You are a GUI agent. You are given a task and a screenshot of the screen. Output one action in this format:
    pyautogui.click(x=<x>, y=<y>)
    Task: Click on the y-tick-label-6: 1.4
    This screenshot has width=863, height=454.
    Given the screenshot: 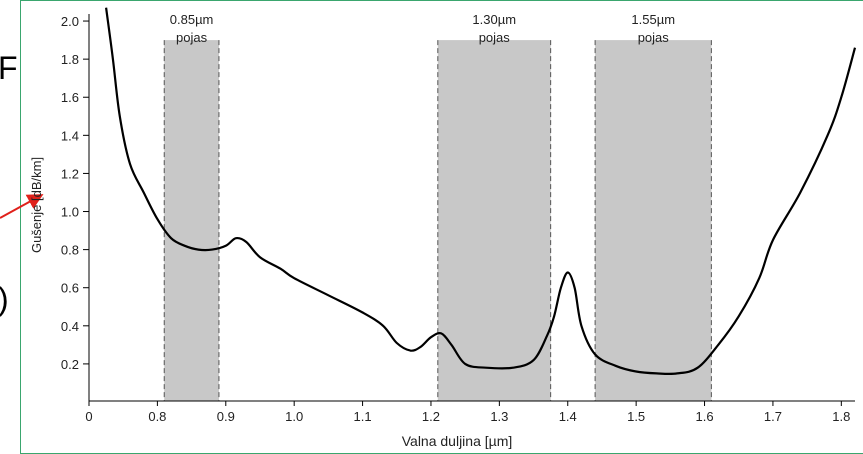 What is the action you would take?
    pyautogui.click(x=70, y=135)
    